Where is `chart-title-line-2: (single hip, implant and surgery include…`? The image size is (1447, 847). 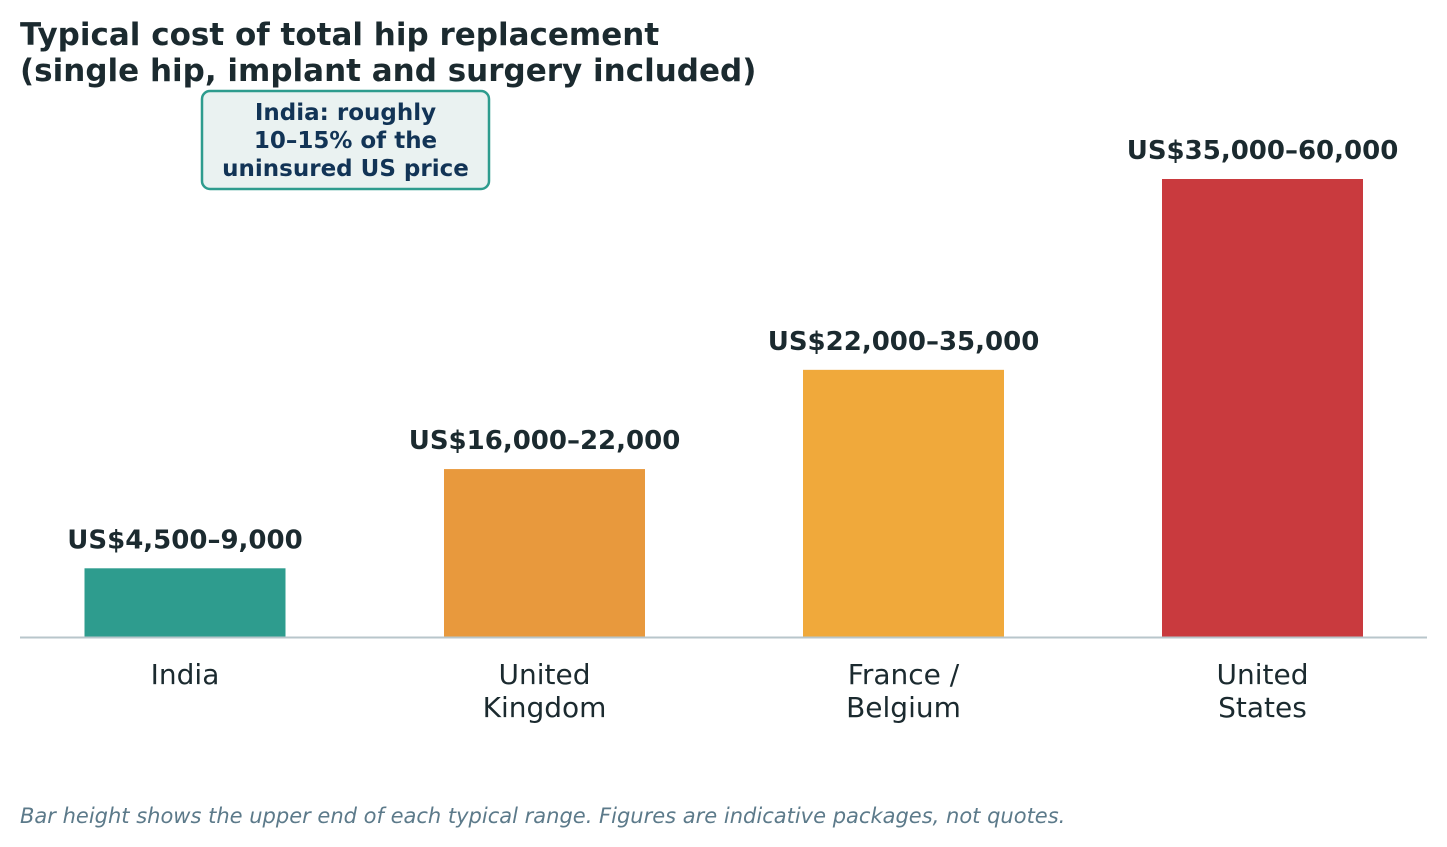
chart-title-line-2: (single hip, implant and surgery include… is located at coordinates (388, 71).